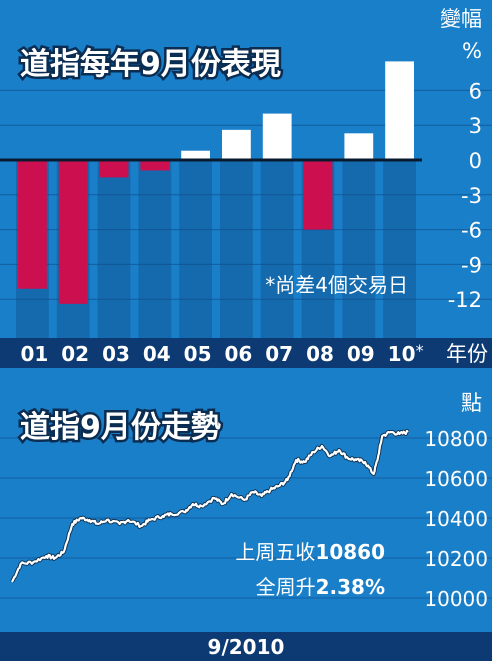 Image resolution: width=492 pixels, height=661 pixels. Describe the element at coordinates (475, 91) in the screenshot. I see `y-tick-label: 6` at that location.